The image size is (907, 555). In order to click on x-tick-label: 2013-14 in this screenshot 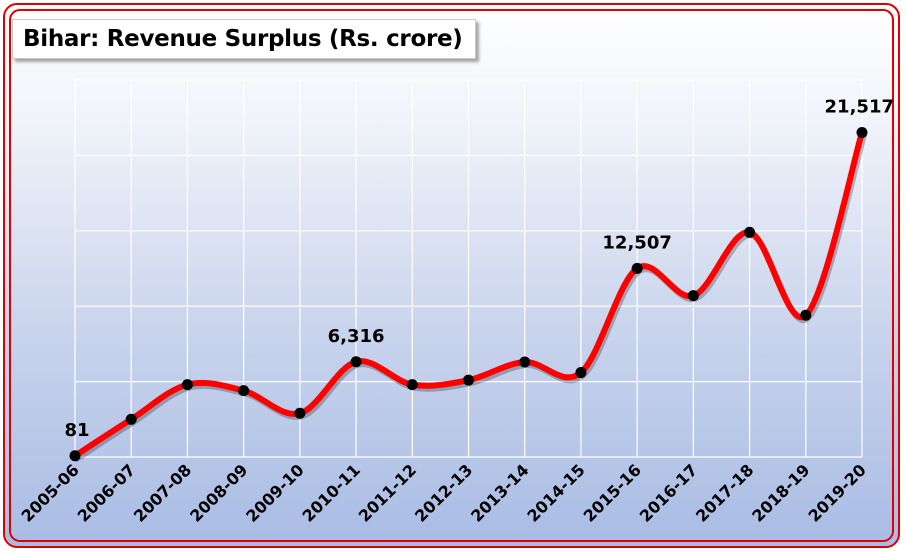, I will do `click(499, 492)`.